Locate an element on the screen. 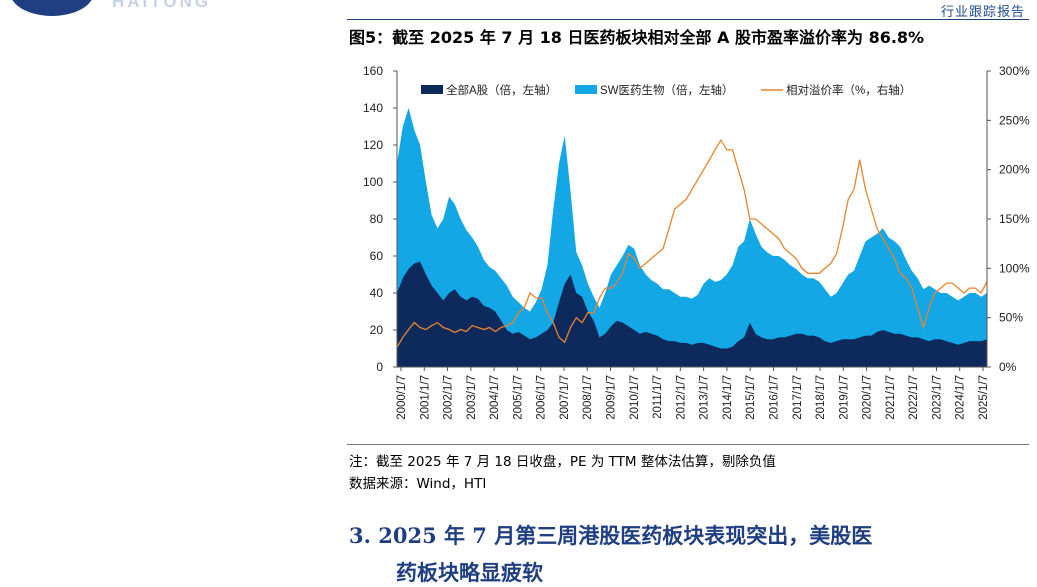 The height and width of the screenshot is (587, 1037). section-heading-continued: 药板块略显疲软 is located at coordinates (469, 572).